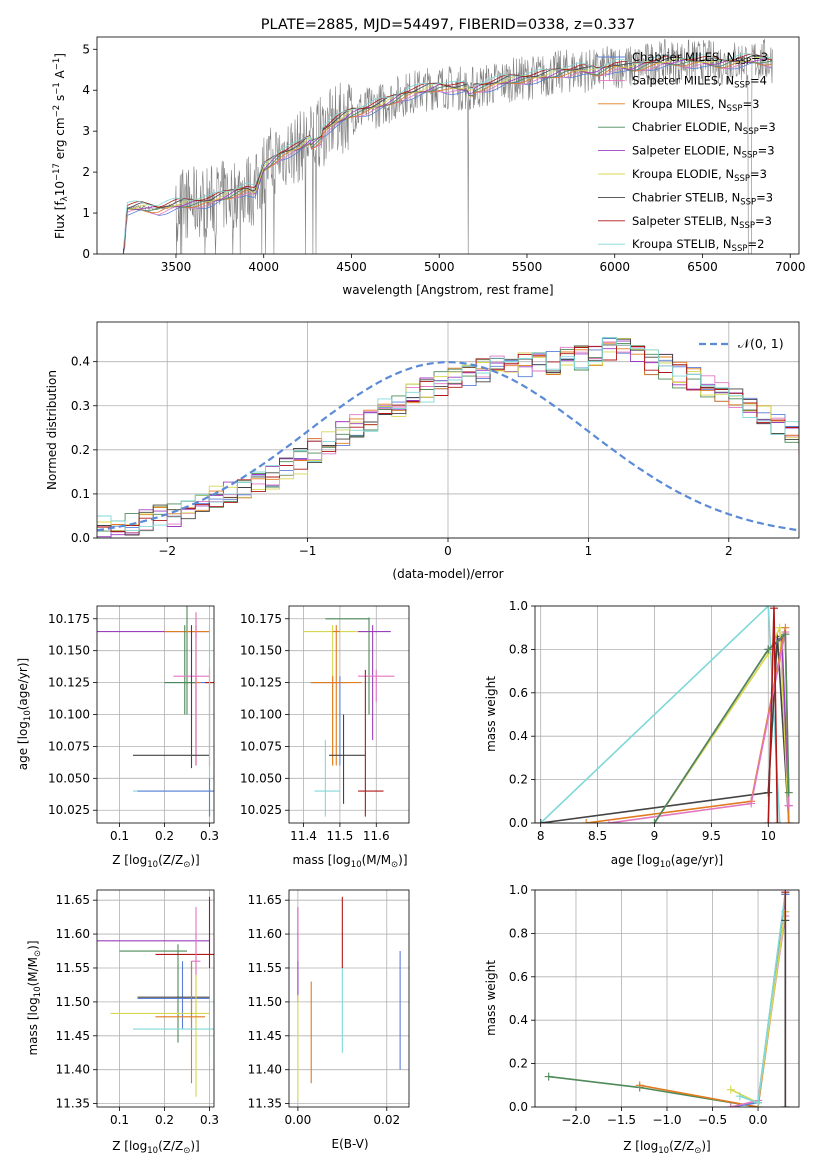 The height and width of the screenshot is (1170, 819). What do you see at coordinates (790, 267) in the screenshot?
I see `x-tick-label: 7000` at bounding box center [790, 267].